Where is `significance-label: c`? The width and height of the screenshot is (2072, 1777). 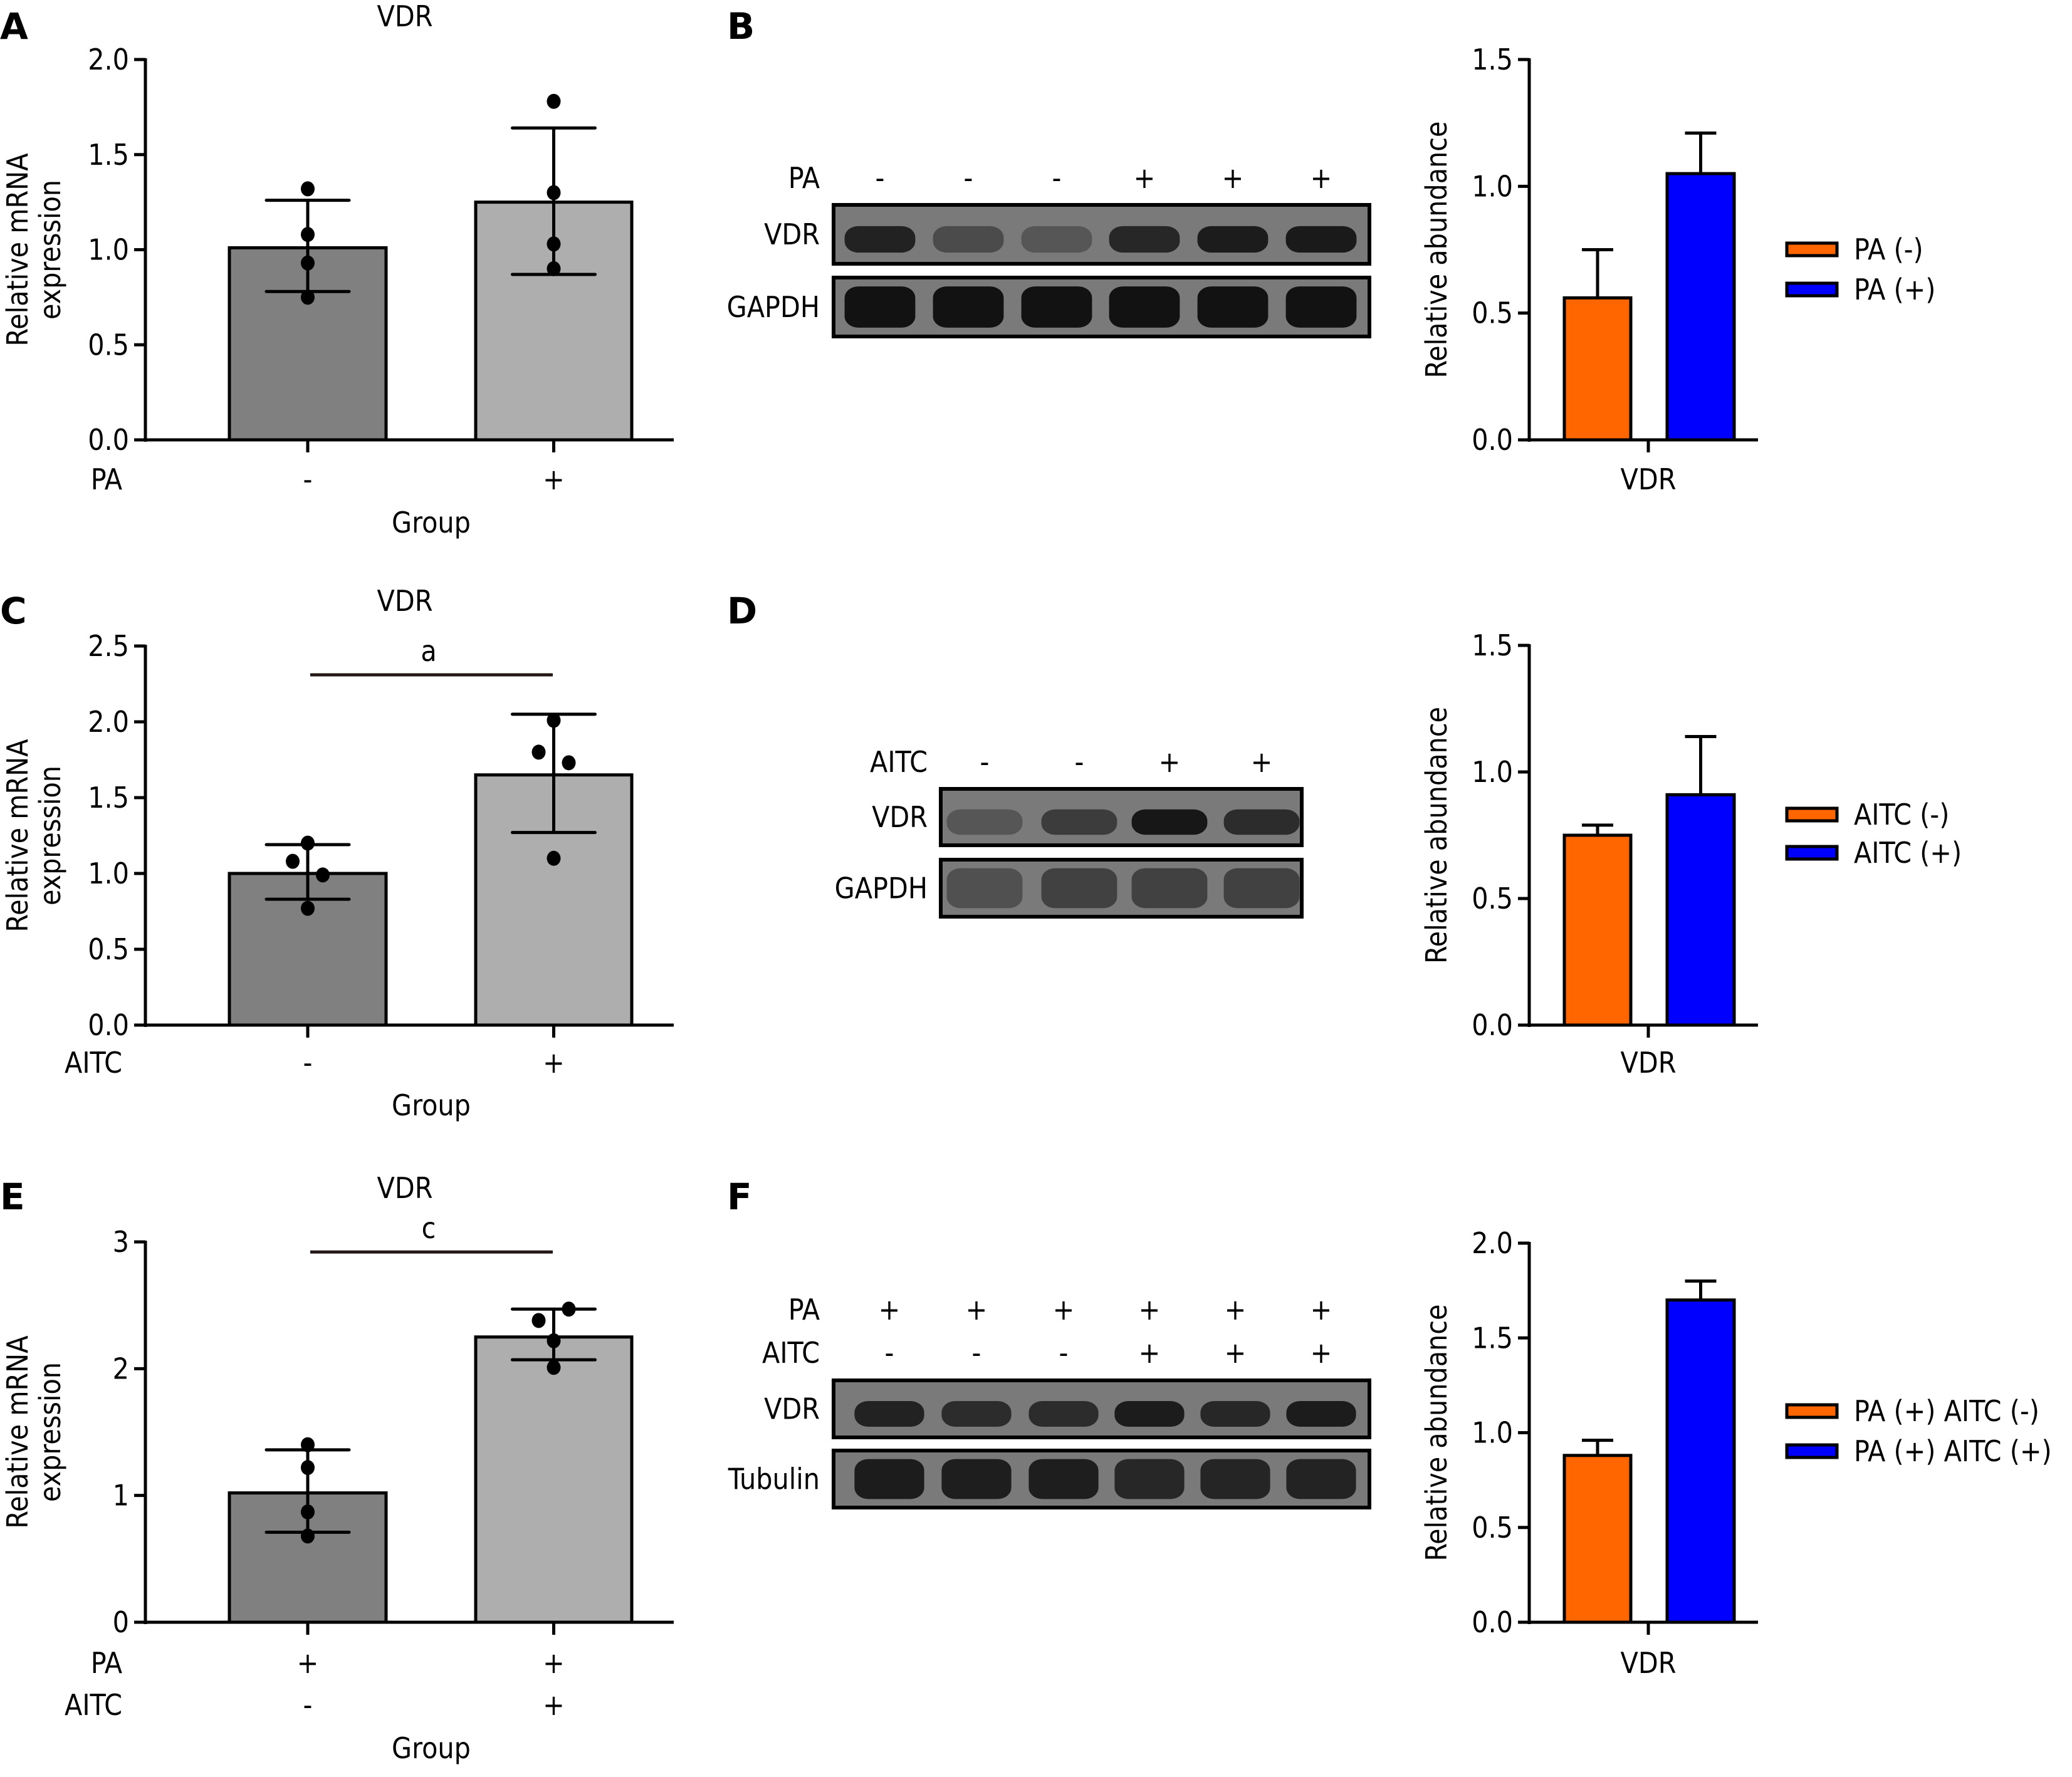
significance-label: c is located at coordinates (429, 1228).